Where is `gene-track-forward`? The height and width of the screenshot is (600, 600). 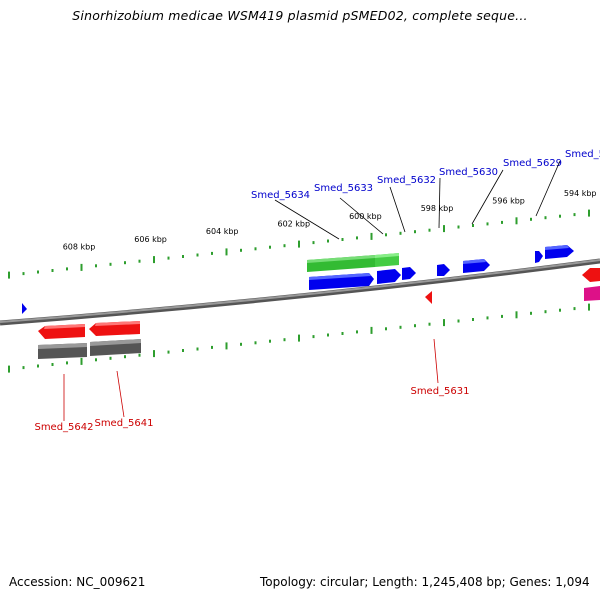
gene-track-forward is located at coordinates (353, 262).